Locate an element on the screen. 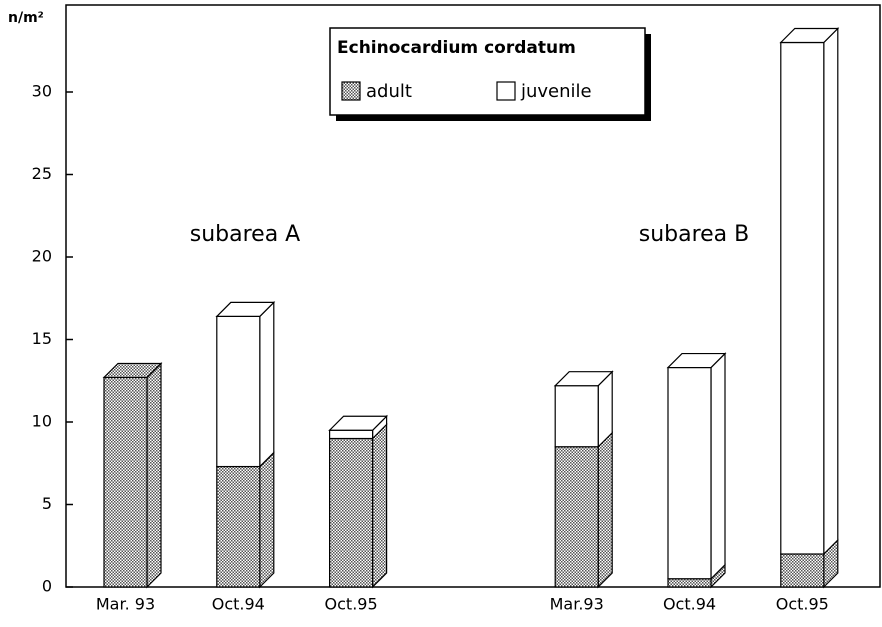 The width and height of the screenshot is (882, 627). x-tick-label: Mar.93 is located at coordinates (577, 604).